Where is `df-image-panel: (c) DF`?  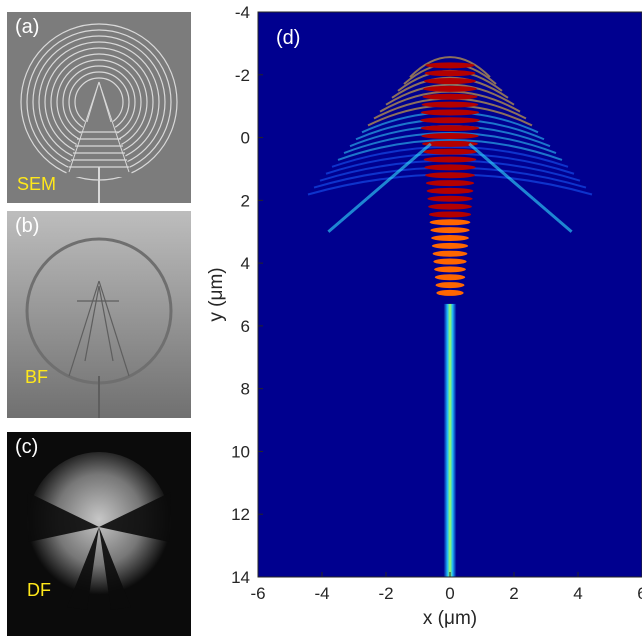
df-image-panel: (c) DF is located at coordinates (99, 534).